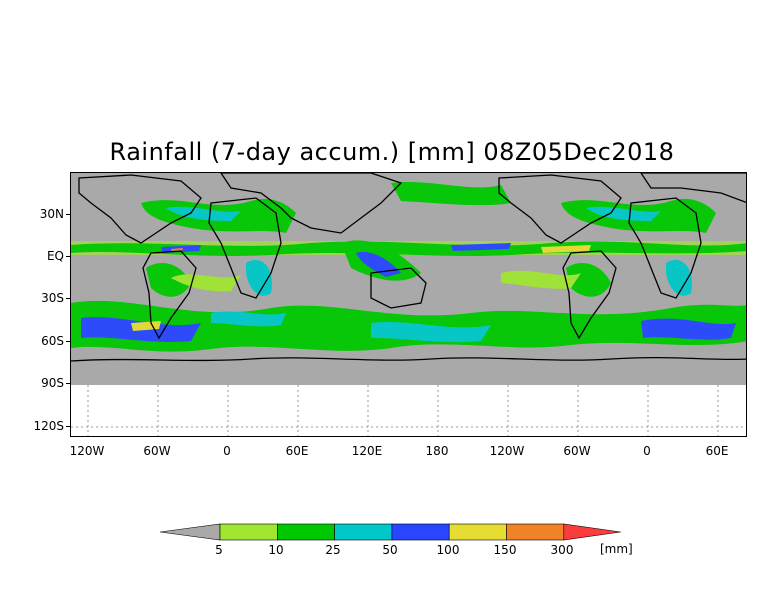 The height and width of the screenshot is (612, 784). I want to click on legend-label-100: 100, so click(448, 550).